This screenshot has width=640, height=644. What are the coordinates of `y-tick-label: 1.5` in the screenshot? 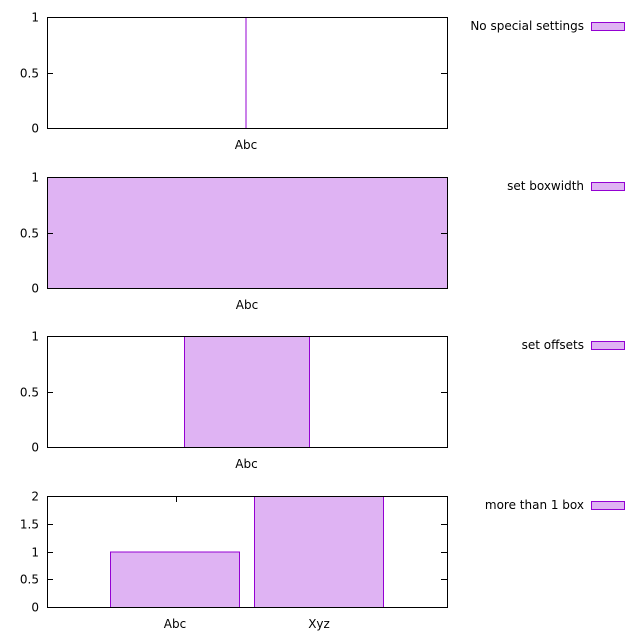 It's located at (29, 525).